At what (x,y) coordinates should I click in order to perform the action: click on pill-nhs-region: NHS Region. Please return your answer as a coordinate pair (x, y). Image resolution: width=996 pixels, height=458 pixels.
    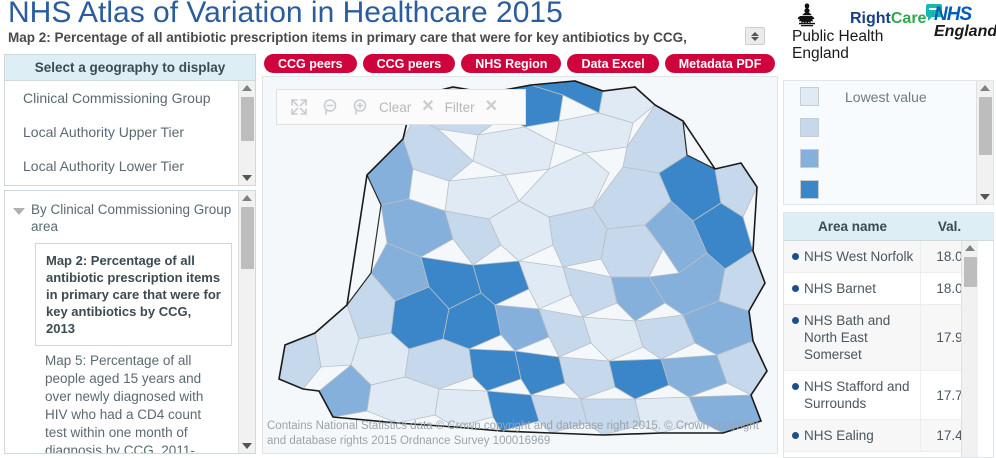
    Looking at the image, I should click on (511, 63).